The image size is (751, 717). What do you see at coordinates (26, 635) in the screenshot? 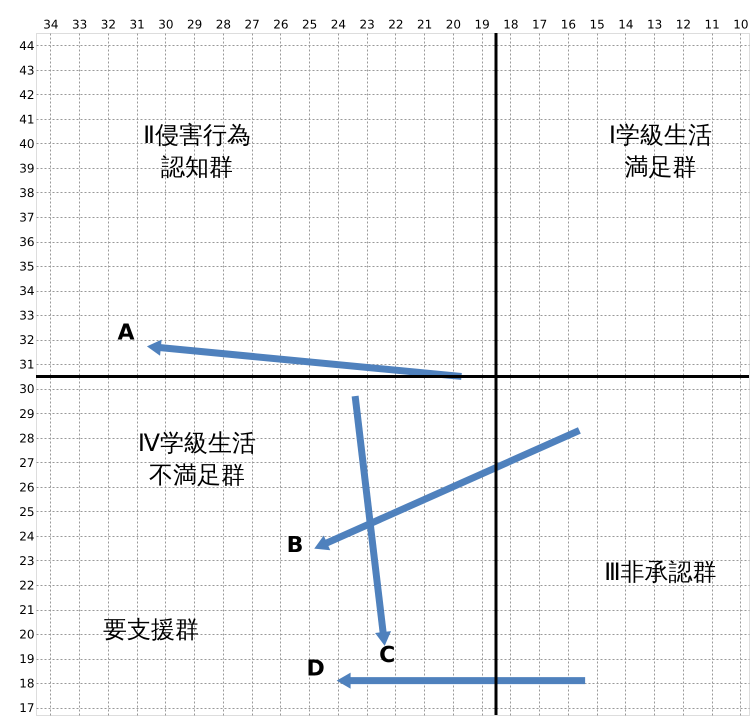
I see `y-tick-label: 20` at bounding box center [26, 635].